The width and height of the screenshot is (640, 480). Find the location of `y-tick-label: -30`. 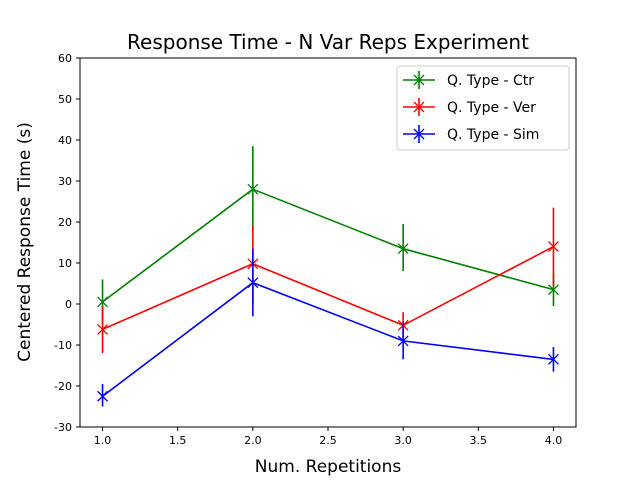

y-tick-label: -30 is located at coordinates (63, 427).